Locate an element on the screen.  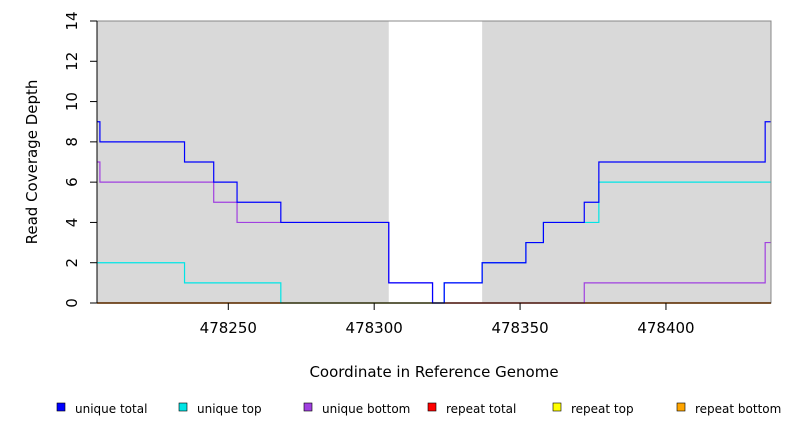
y-axis: 0 2 4 6 8 10 12 14 is located at coordinates (80, 159).